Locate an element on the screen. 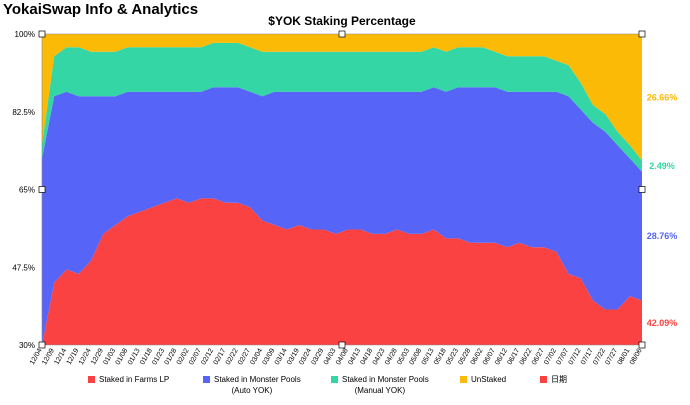  legend-item: Staked in Farms LP is located at coordinates (128, 379).